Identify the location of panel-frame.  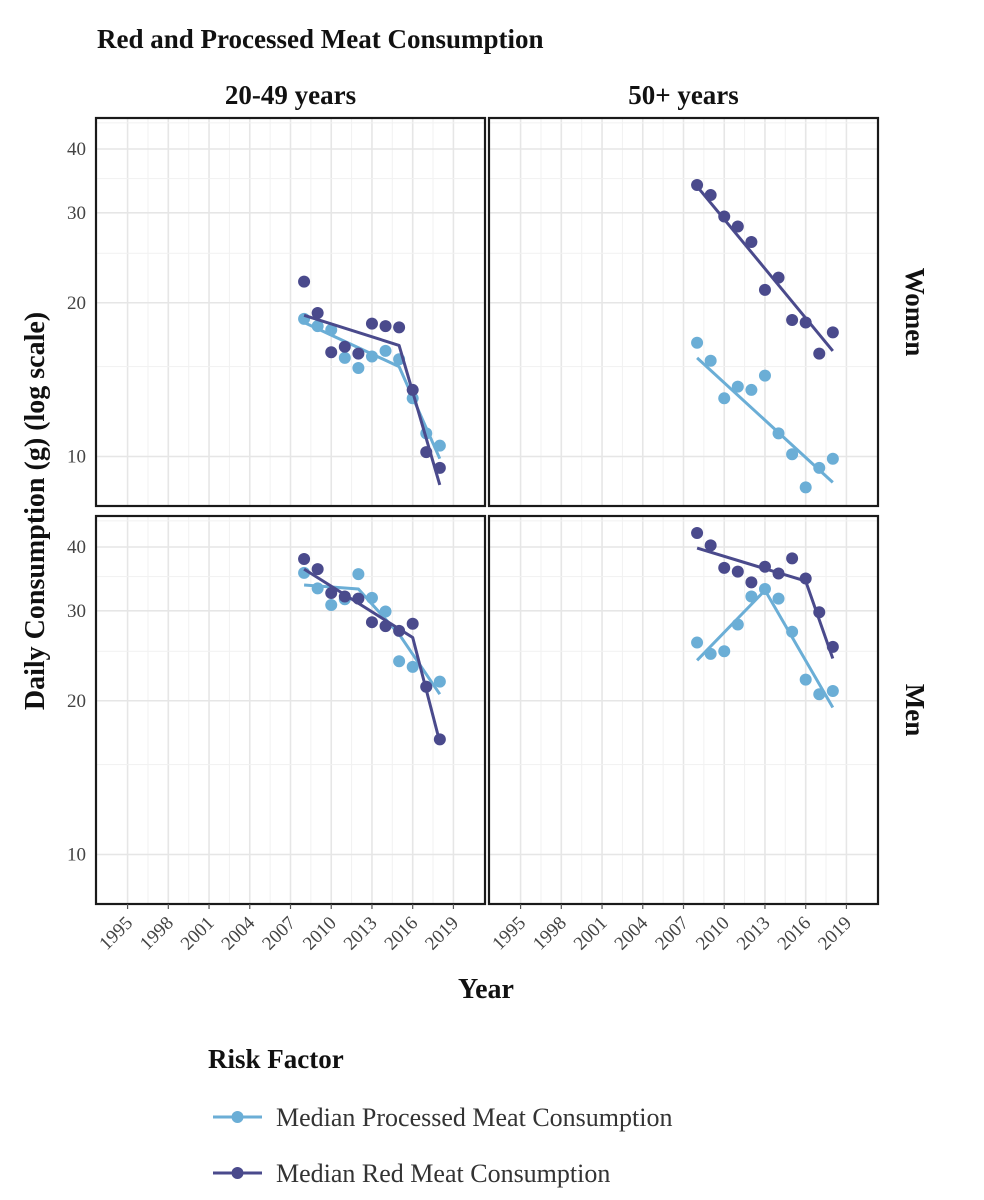
(683, 312).